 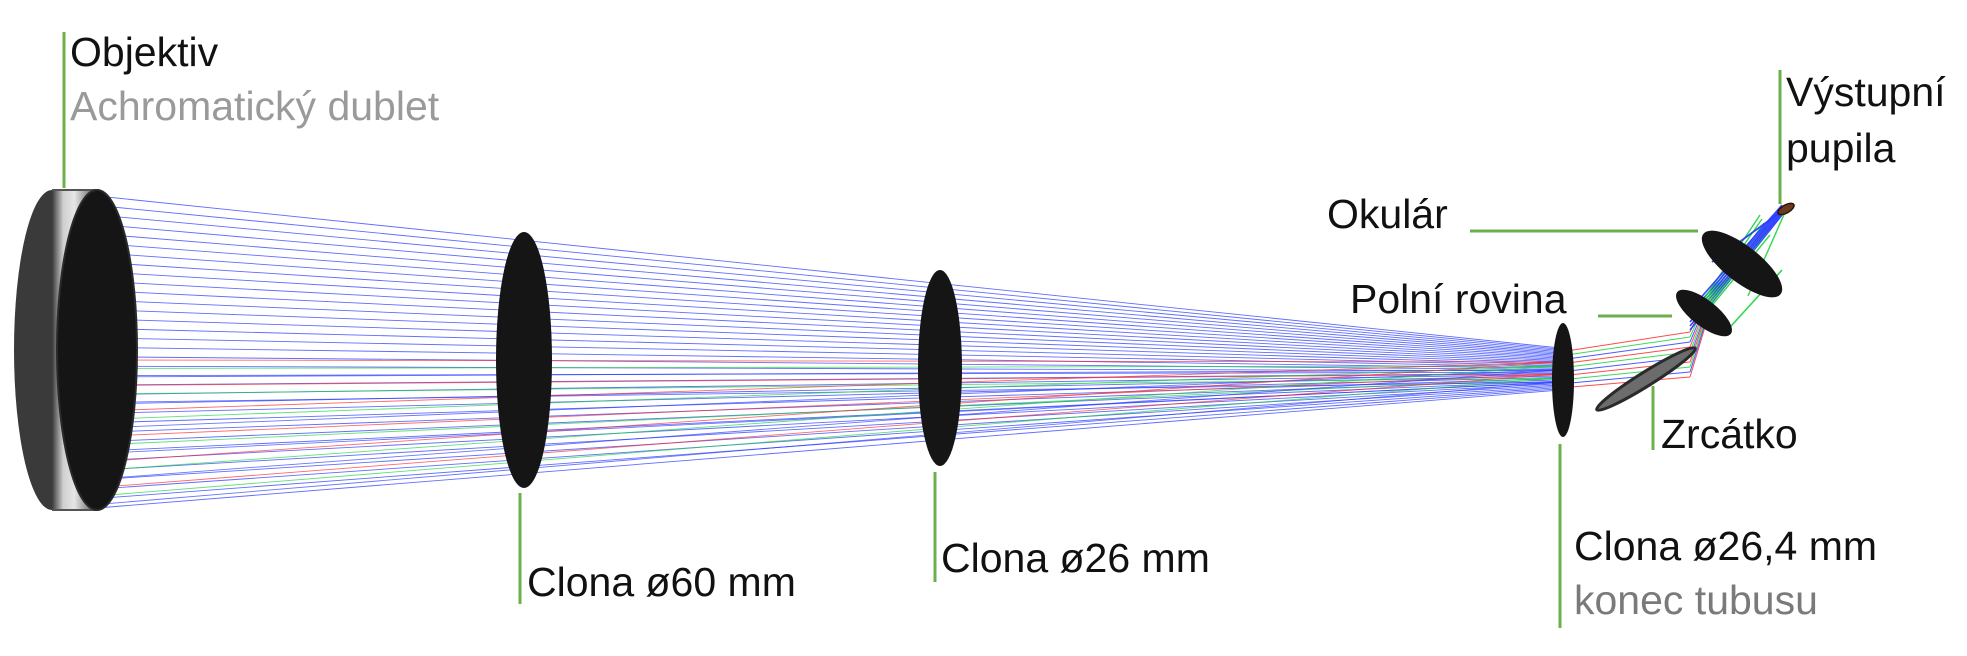 I want to click on stop-26-4mm-tube-end, so click(x=1563, y=380).